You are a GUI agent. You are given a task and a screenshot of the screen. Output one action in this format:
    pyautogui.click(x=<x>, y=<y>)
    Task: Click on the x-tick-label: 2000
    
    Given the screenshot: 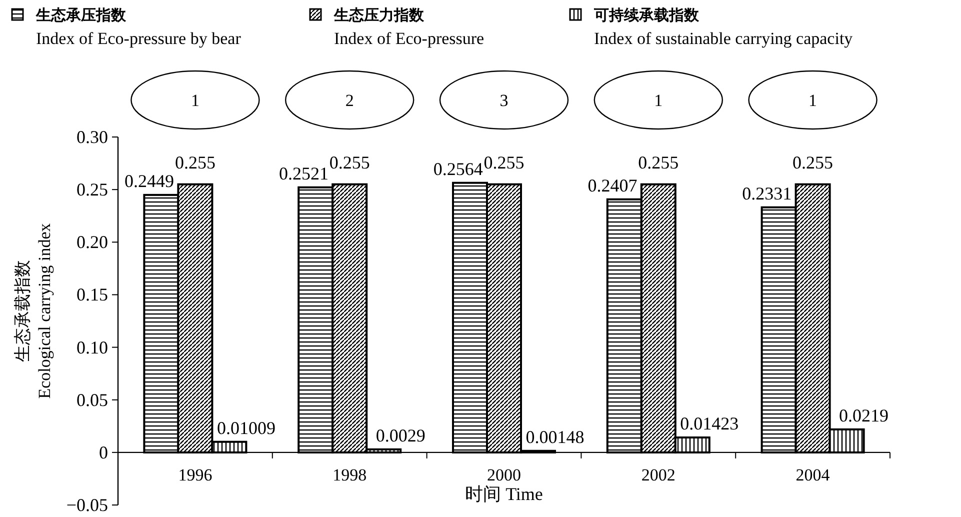 What is the action you would take?
    pyautogui.click(x=504, y=474)
    